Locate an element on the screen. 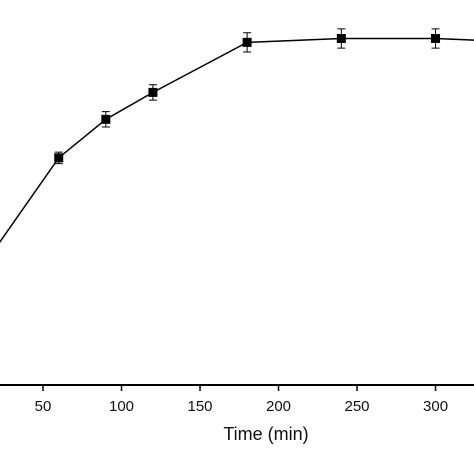  x-axis-title: Time (min) is located at coordinates (265, 434).